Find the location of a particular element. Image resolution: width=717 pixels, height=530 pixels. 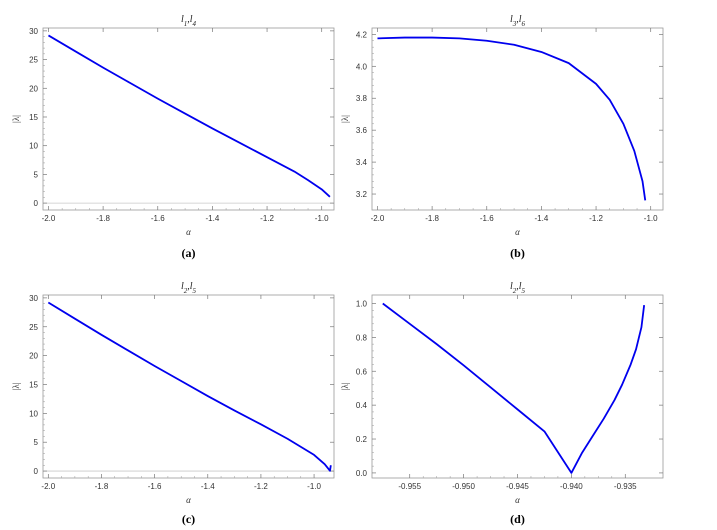

y-tick-label: 0.8 is located at coordinates (362, 337).